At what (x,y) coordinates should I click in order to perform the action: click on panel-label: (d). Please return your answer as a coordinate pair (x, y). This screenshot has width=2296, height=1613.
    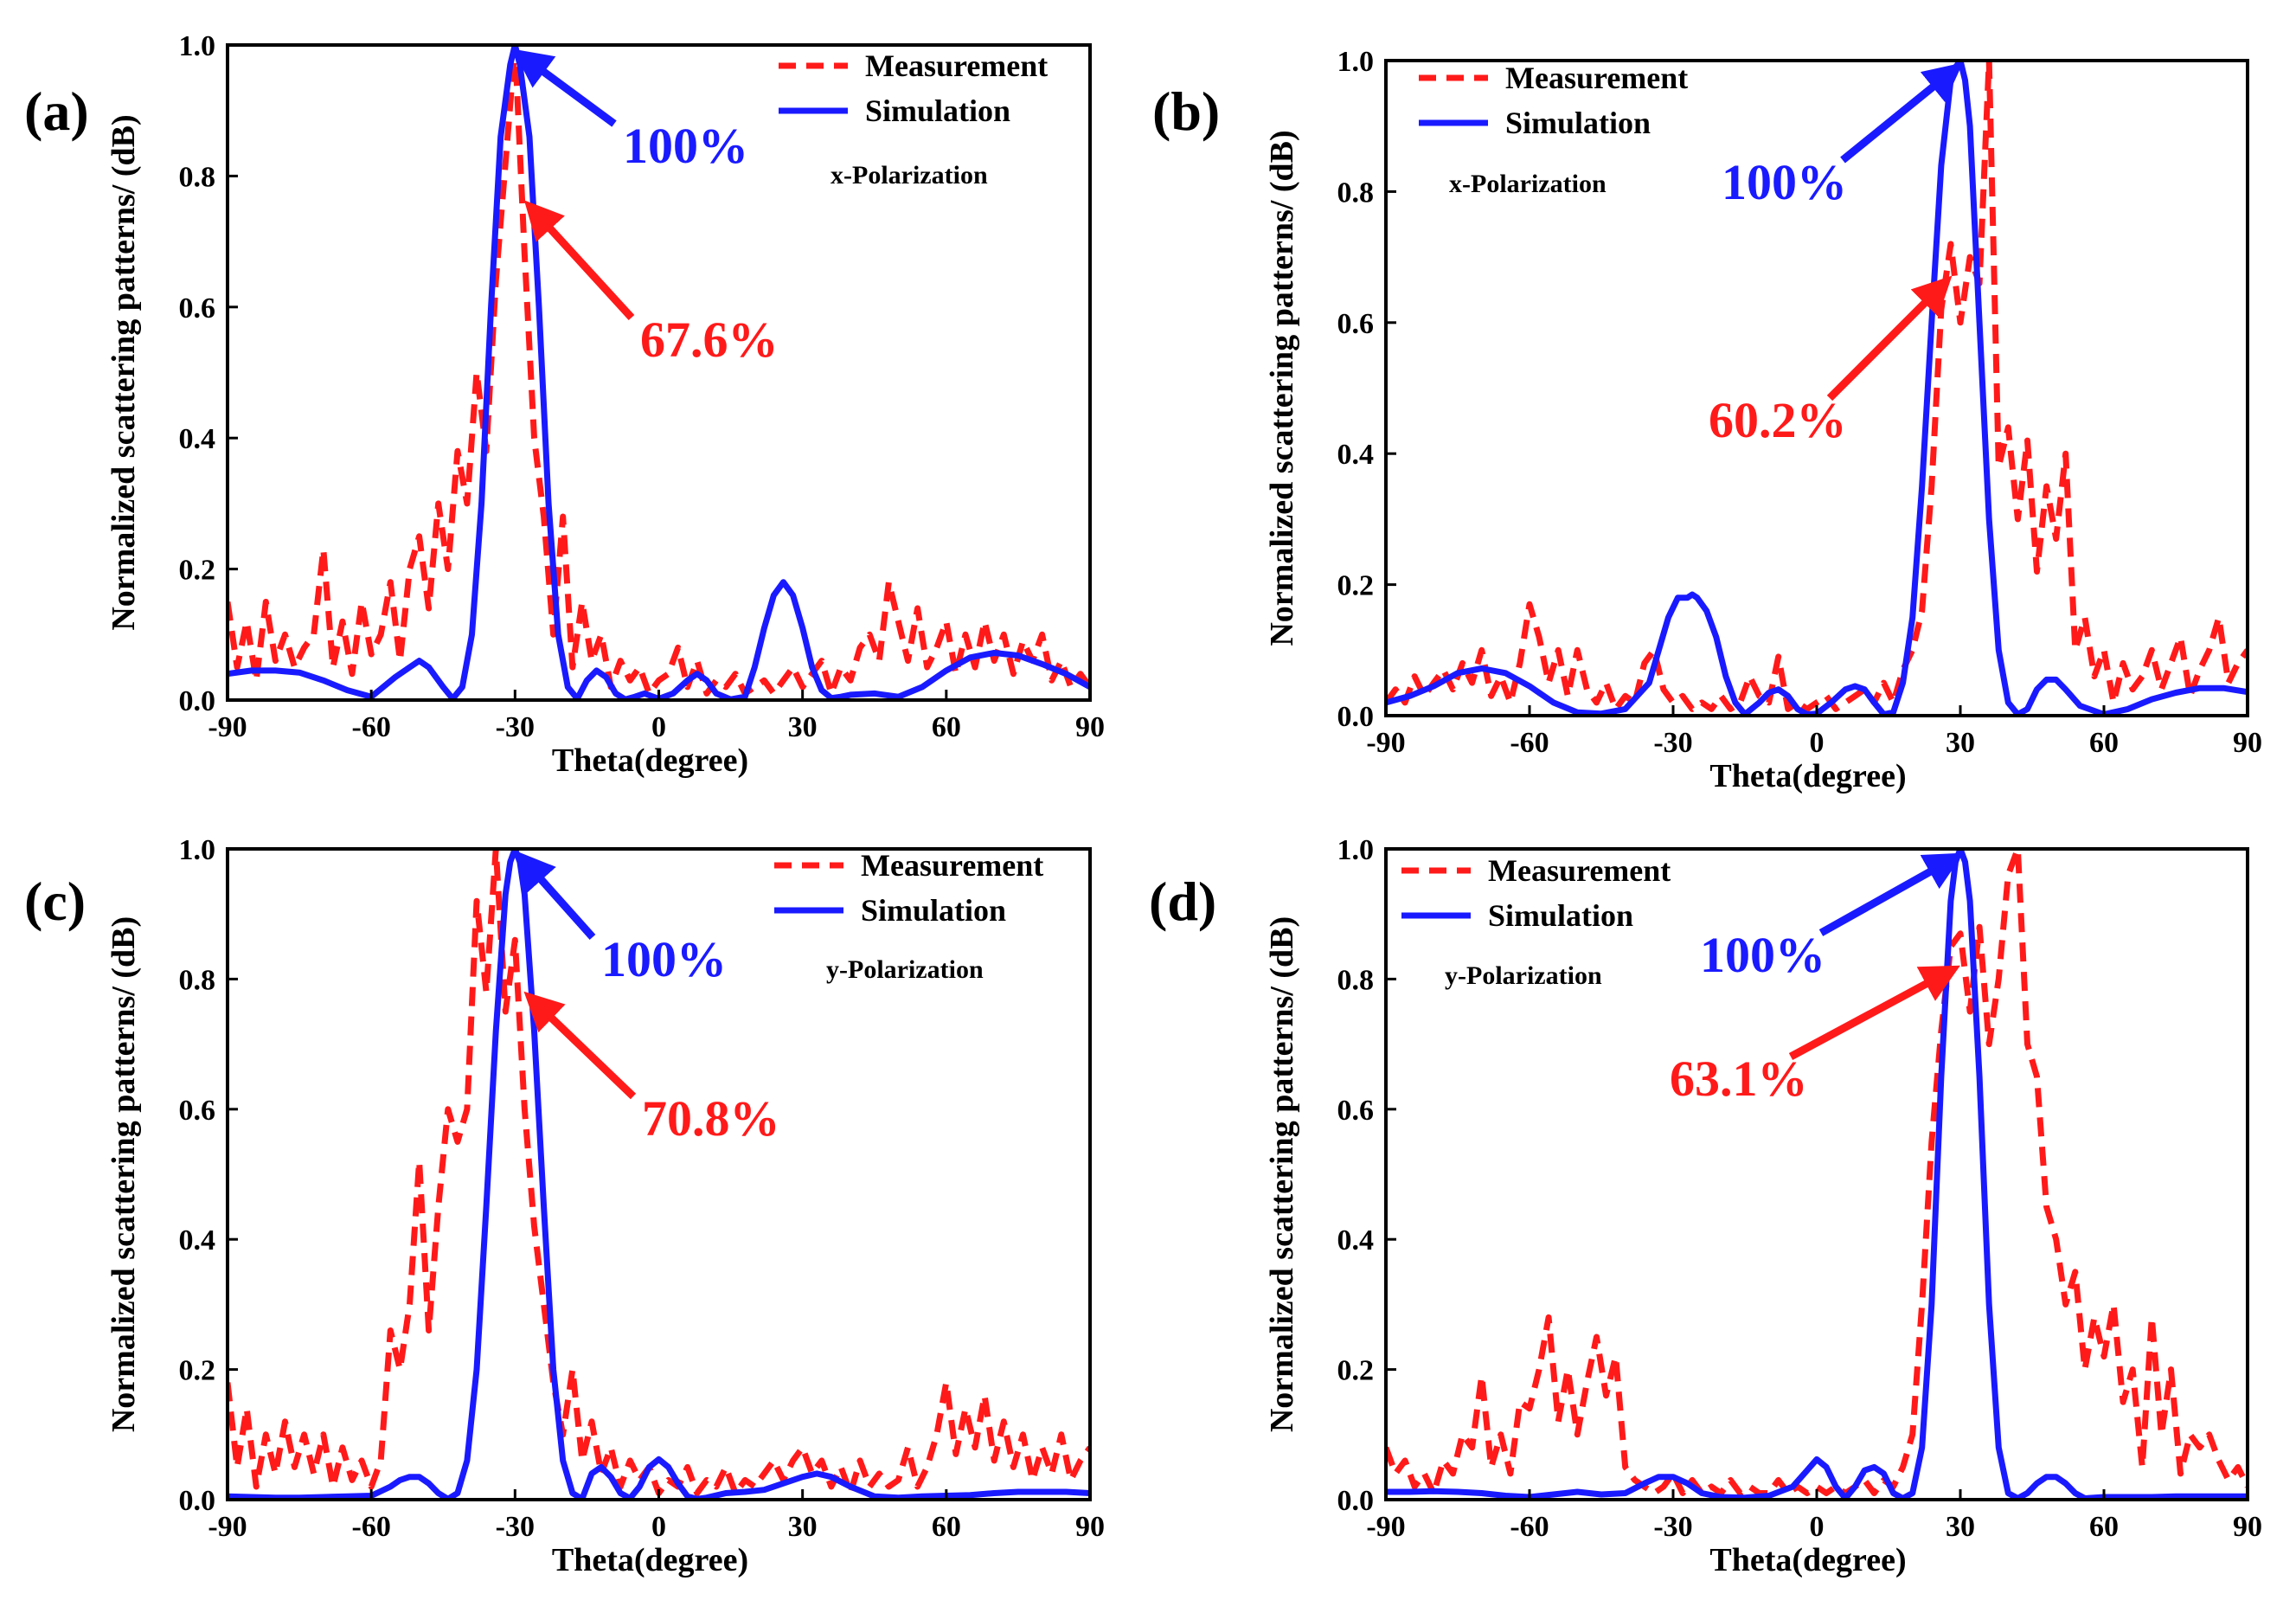
    Looking at the image, I should click on (1183, 901).